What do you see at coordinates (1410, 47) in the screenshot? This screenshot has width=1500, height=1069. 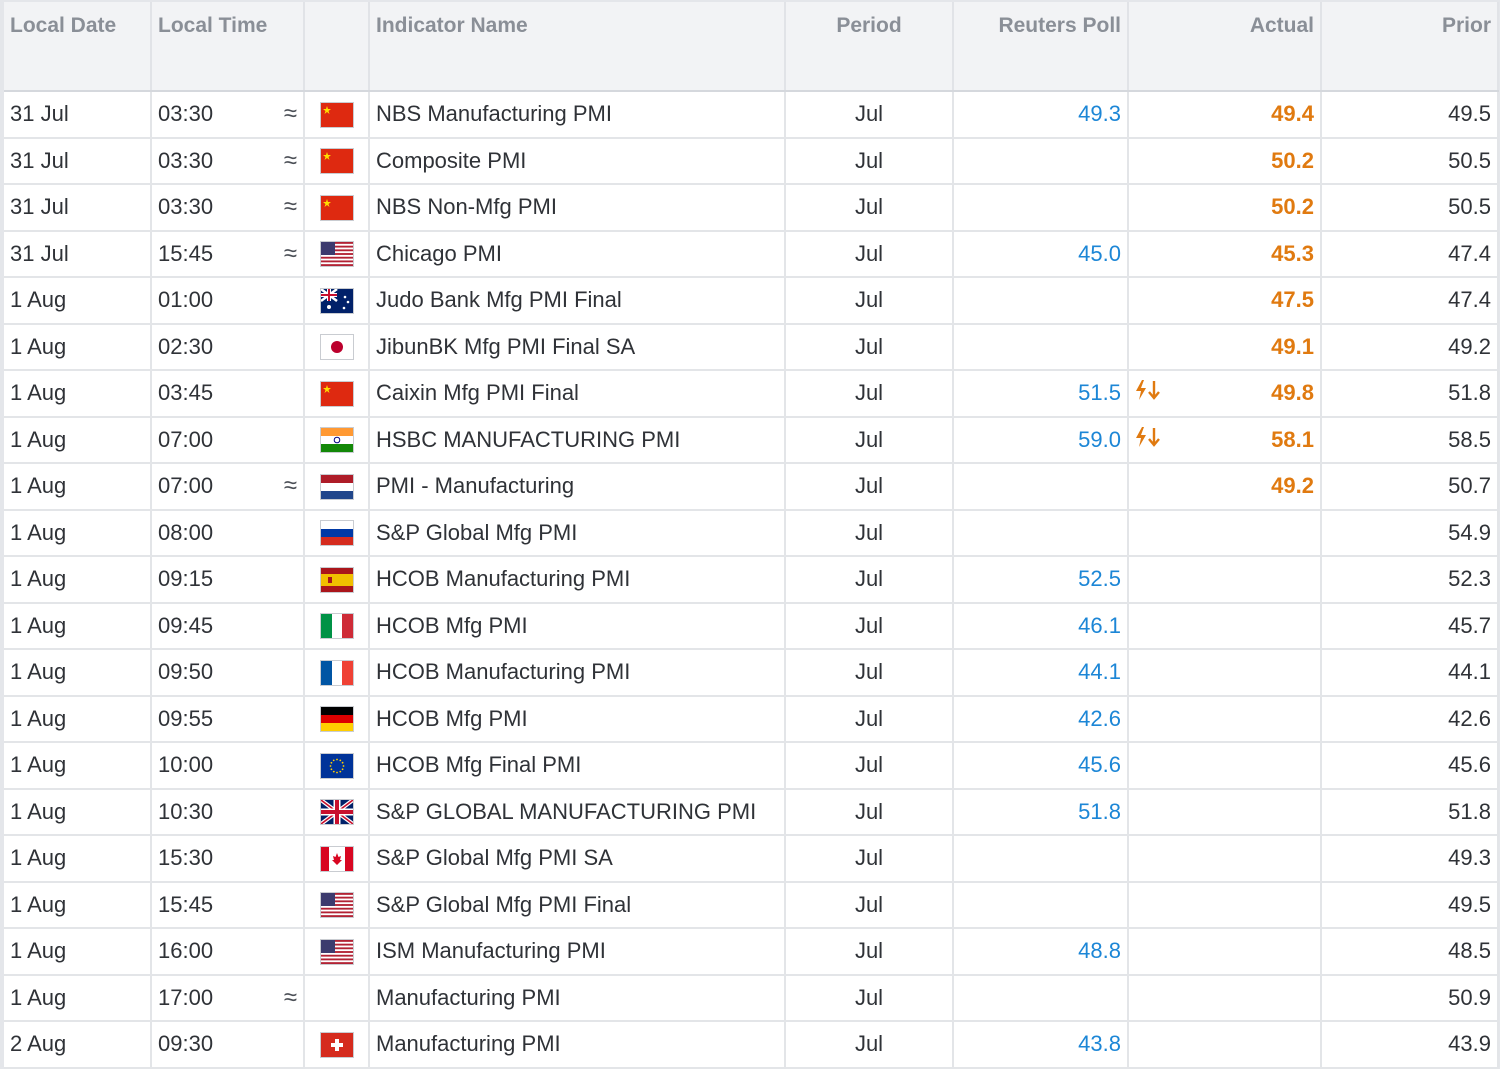 I see `col-prior: Prior` at bounding box center [1410, 47].